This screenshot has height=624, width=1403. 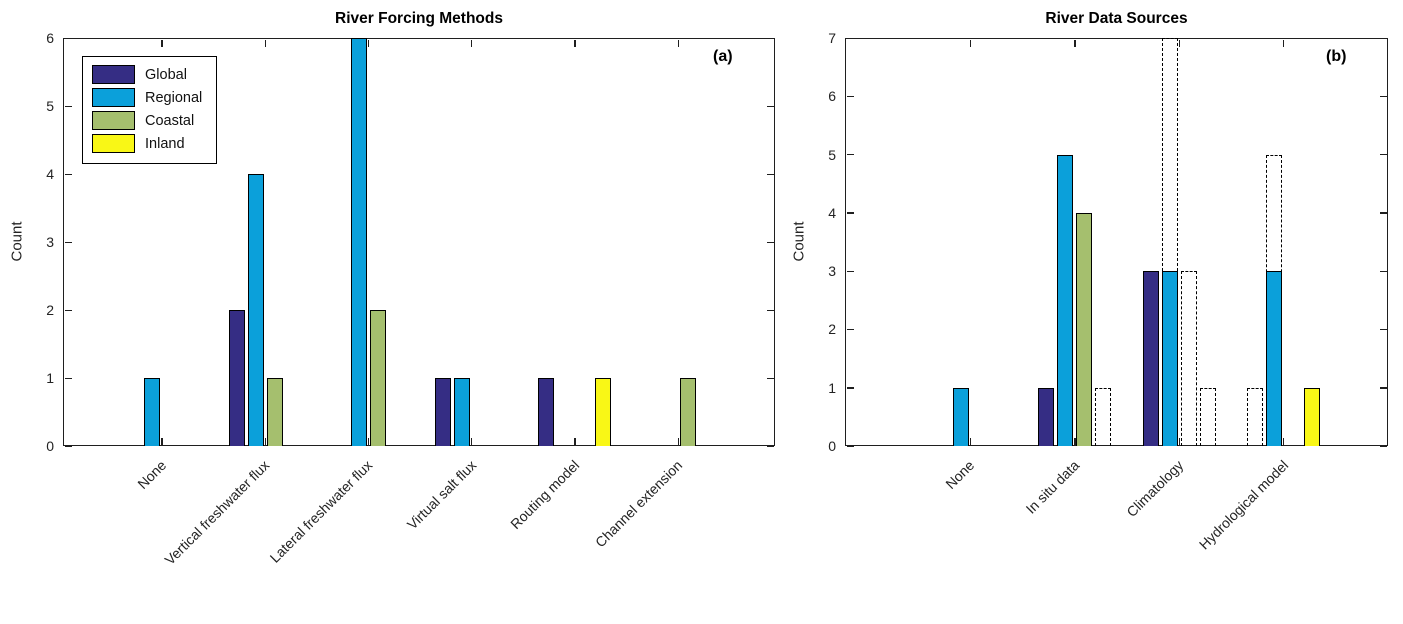 I want to click on bar-regional-virtual-salt-flux, so click(x=462, y=412).